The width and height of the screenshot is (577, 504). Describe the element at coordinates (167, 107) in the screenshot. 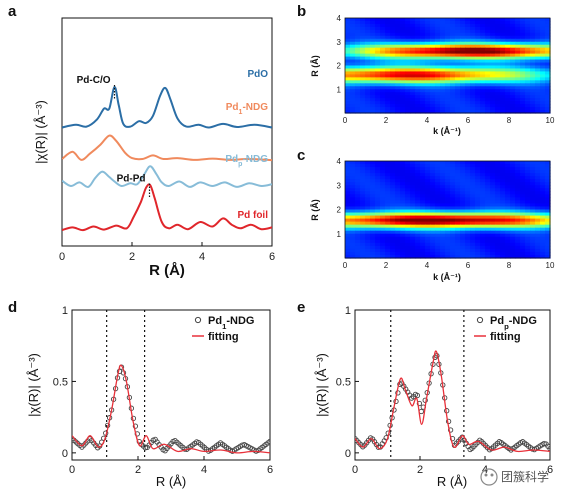

I see `panel-a-series-line` at that location.